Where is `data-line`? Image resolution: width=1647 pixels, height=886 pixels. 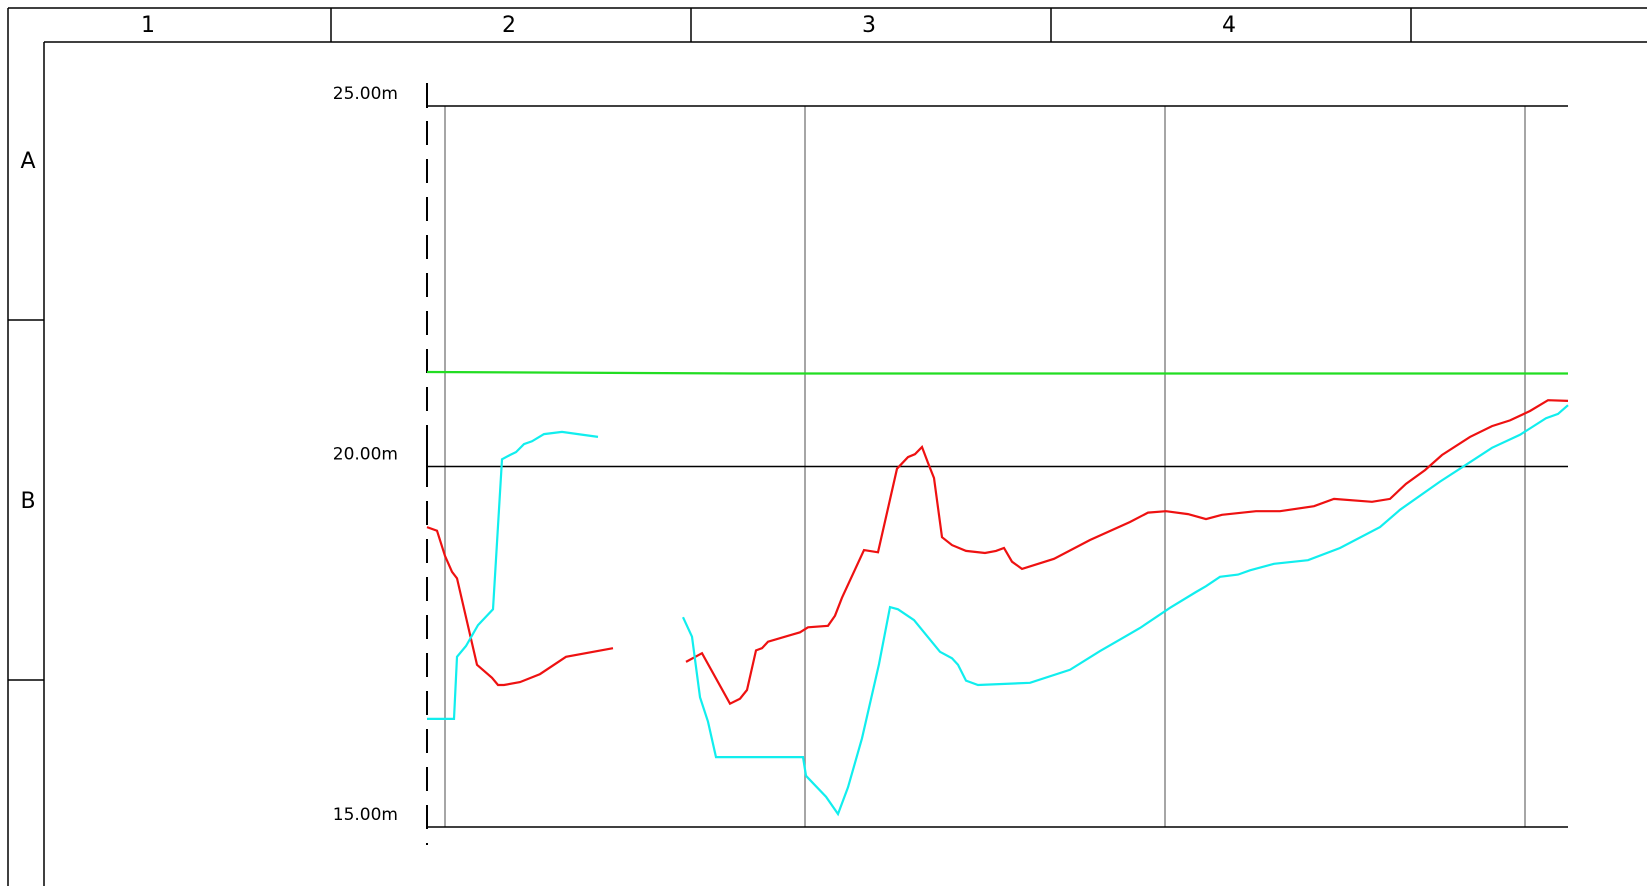 data-line is located at coordinates (997, 372).